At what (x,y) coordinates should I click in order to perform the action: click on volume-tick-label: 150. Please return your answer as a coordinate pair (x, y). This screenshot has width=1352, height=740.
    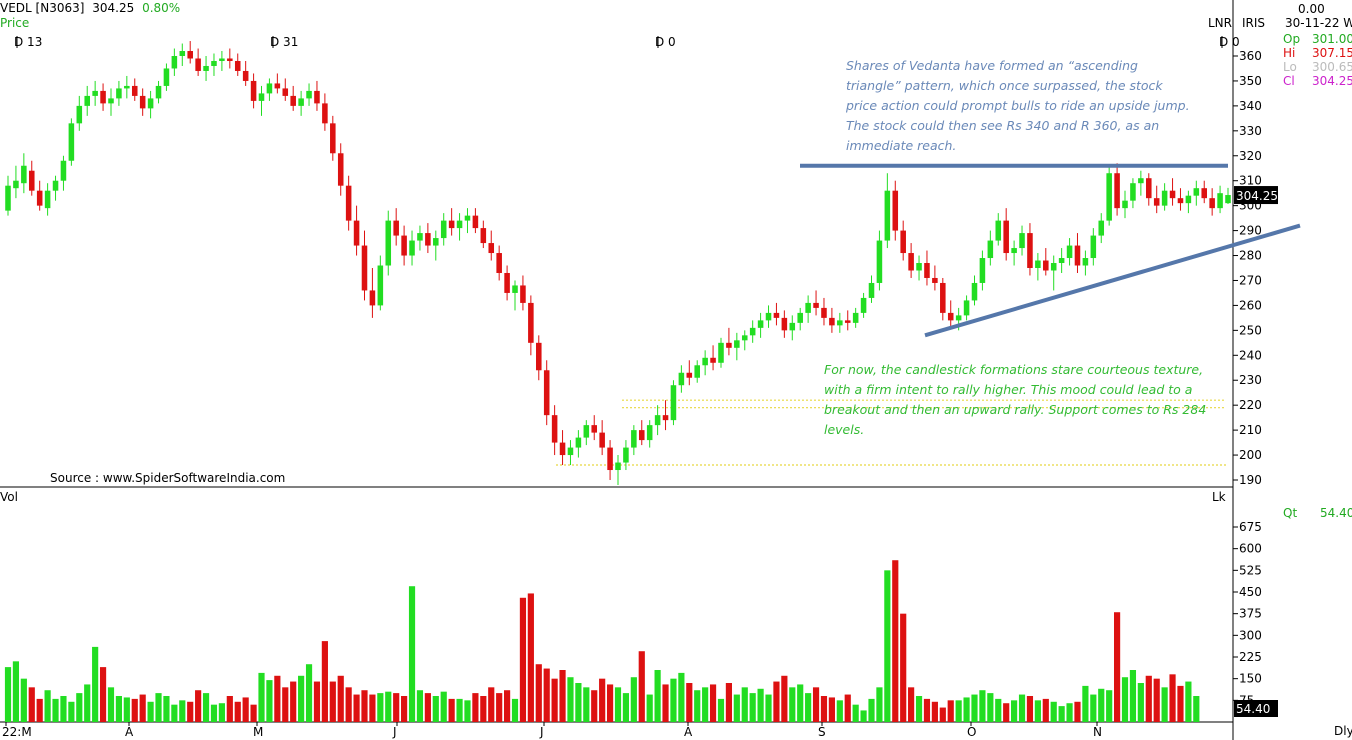
    Looking at the image, I should click on (1250, 679).